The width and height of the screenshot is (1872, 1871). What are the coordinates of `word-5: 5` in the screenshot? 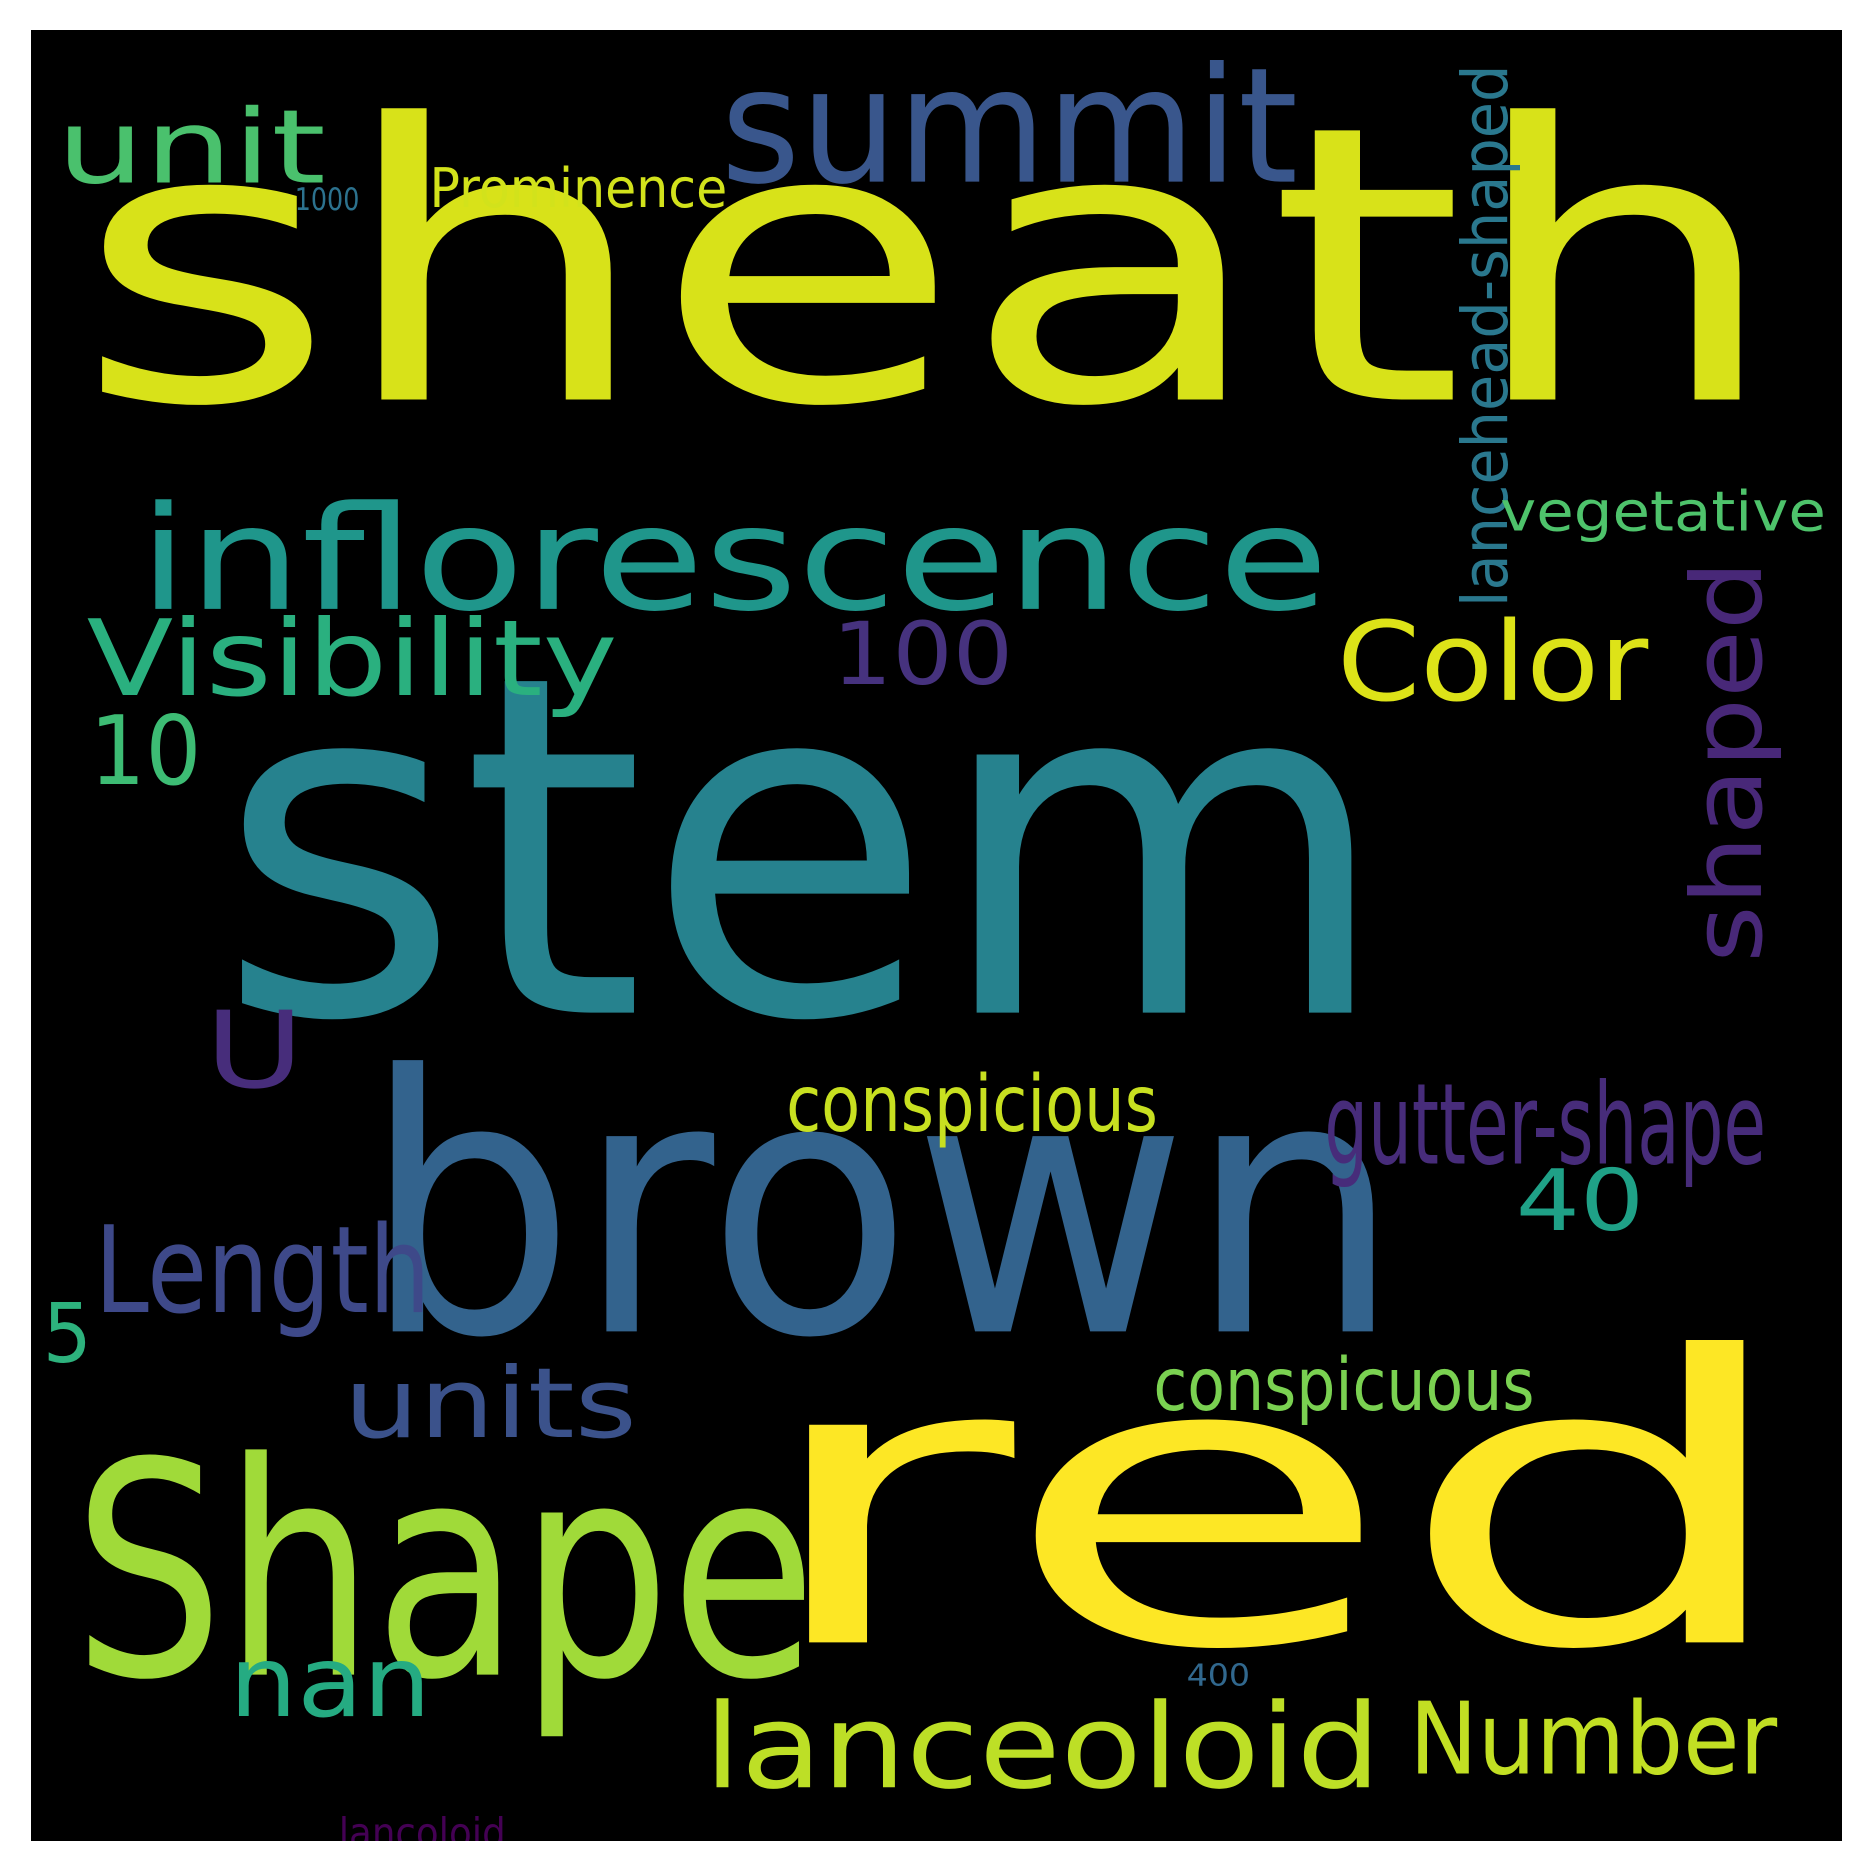 It's located at (67, 1333).